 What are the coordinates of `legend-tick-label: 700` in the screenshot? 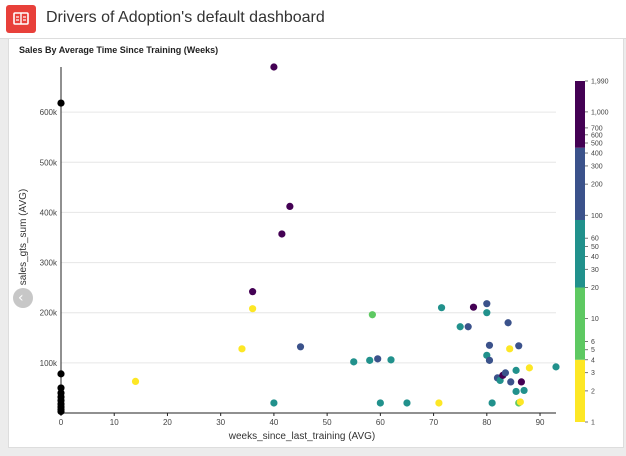 It's located at (597, 128).